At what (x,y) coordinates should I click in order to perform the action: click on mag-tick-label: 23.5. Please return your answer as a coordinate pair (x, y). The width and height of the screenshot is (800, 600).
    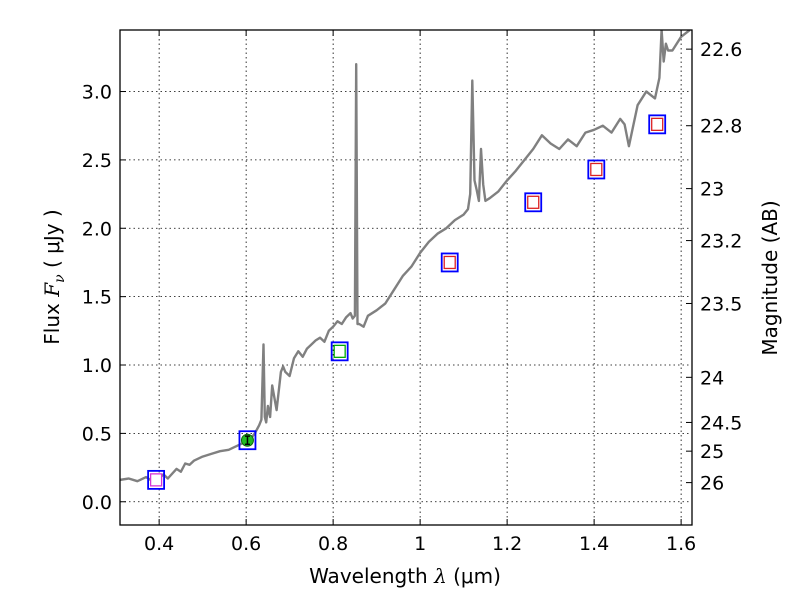
    Looking at the image, I should click on (721, 304).